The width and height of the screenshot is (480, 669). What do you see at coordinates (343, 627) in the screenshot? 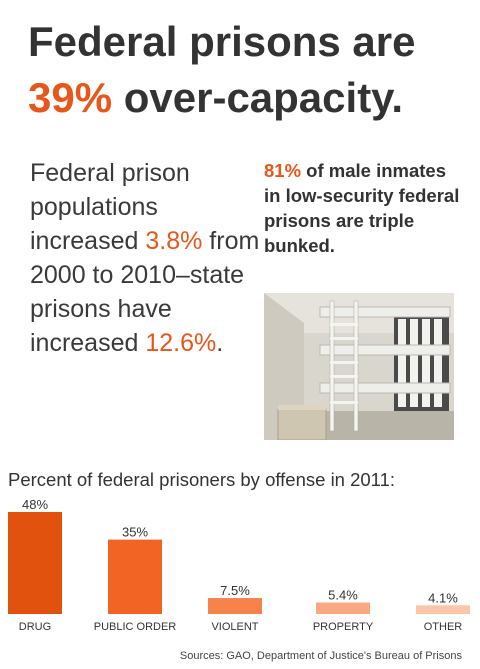
I see `category-label-property: PROPERTY` at bounding box center [343, 627].